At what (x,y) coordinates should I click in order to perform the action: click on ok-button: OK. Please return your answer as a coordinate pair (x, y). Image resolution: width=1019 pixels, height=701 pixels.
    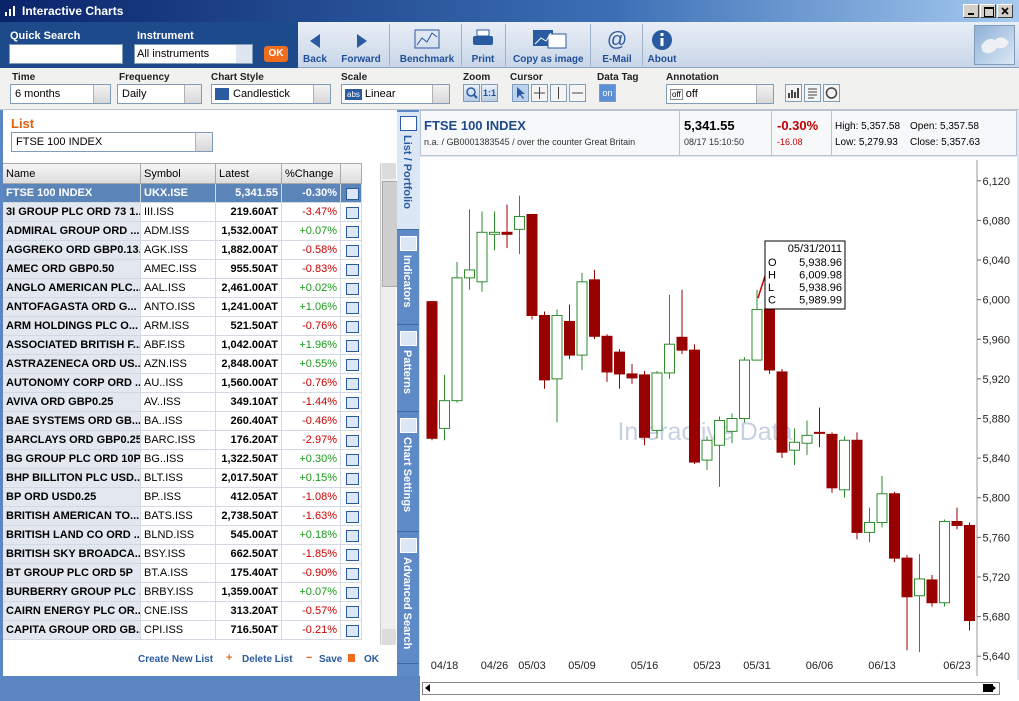
    Looking at the image, I should click on (276, 54).